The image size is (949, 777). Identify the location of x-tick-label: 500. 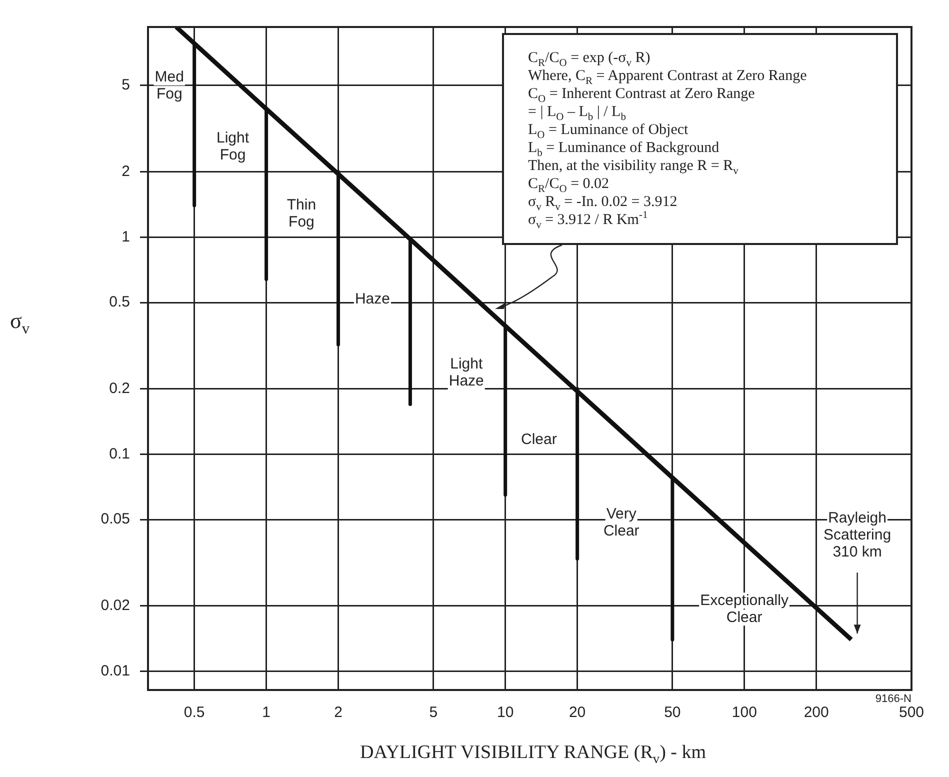
(911, 713).